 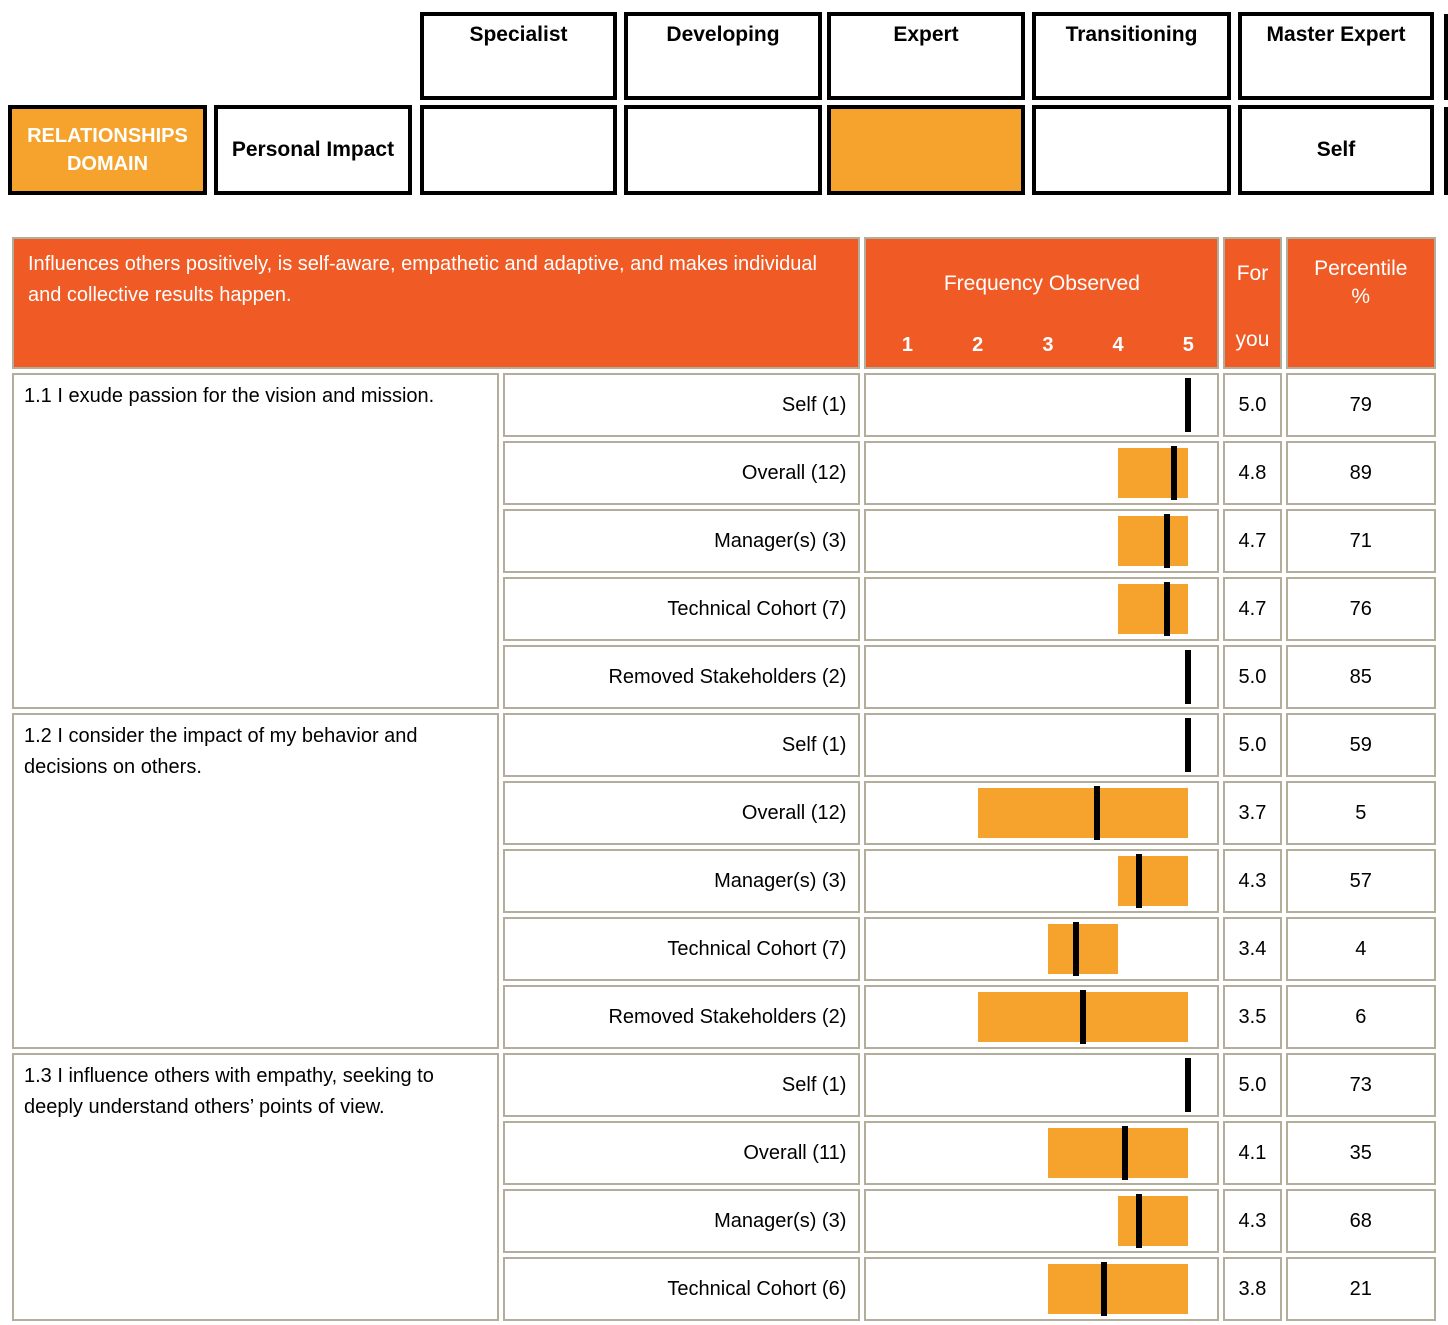 What do you see at coordinates (723, 150) in the screenshot?
I see `level-cell-developing` at bounding box center [723, 150].